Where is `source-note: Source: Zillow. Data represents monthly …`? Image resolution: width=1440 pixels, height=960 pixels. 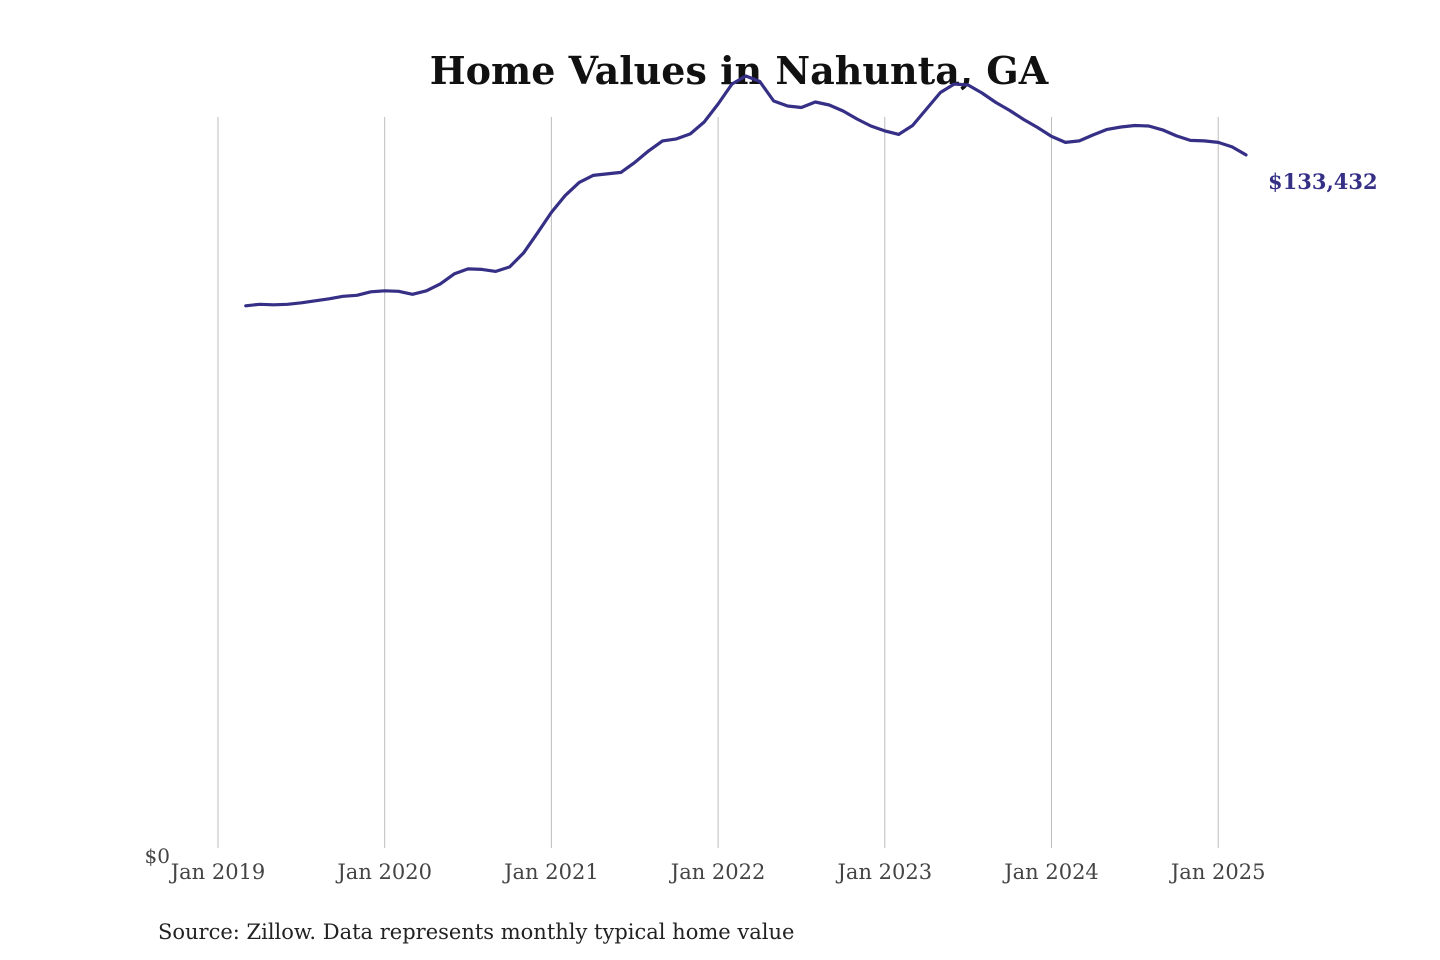
source-note: Source: Zillow. Data represents monthly … is located at coordinates (476, 932).